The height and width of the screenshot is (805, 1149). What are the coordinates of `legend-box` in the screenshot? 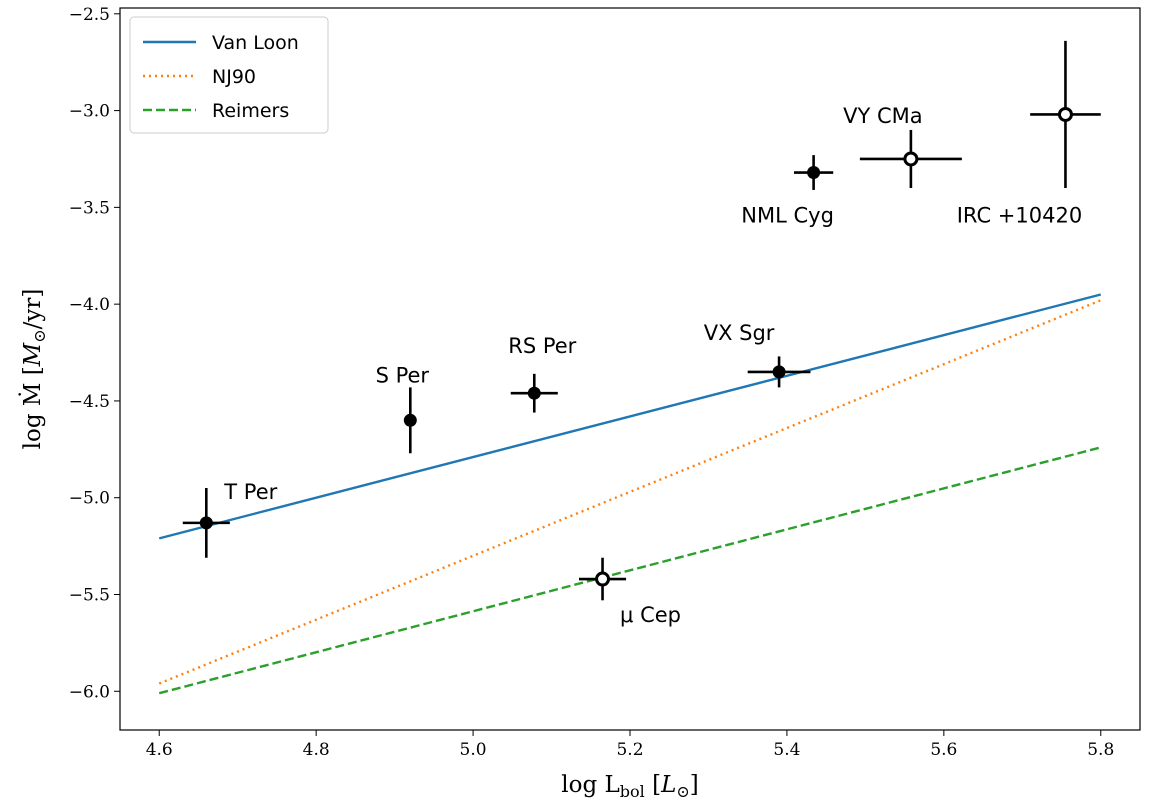 It's located at (229, 75).